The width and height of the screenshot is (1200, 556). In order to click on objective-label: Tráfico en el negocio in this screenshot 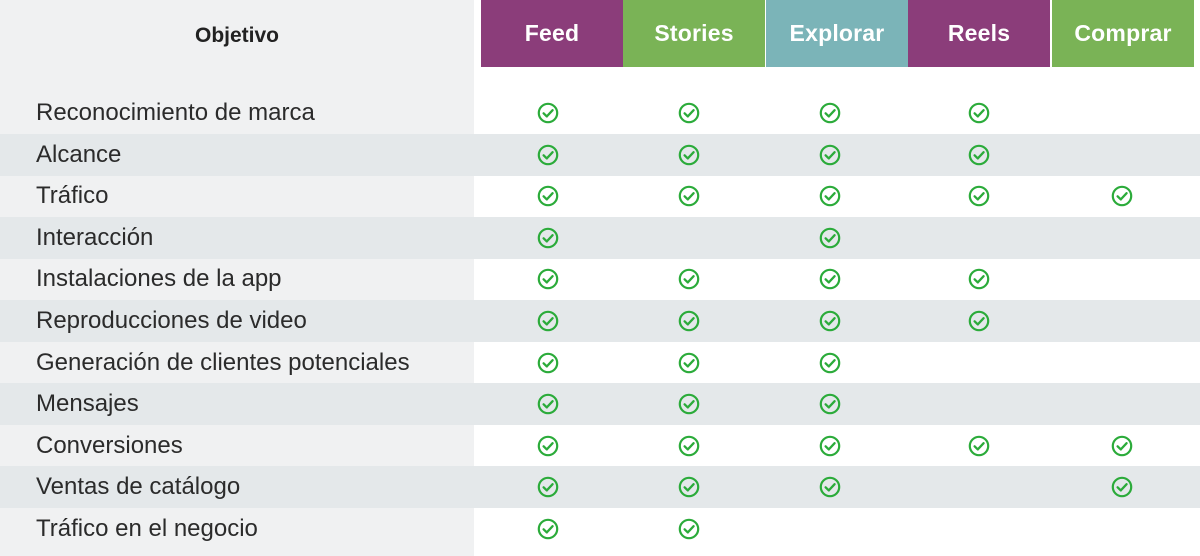, I will do `click(147, 528)`.